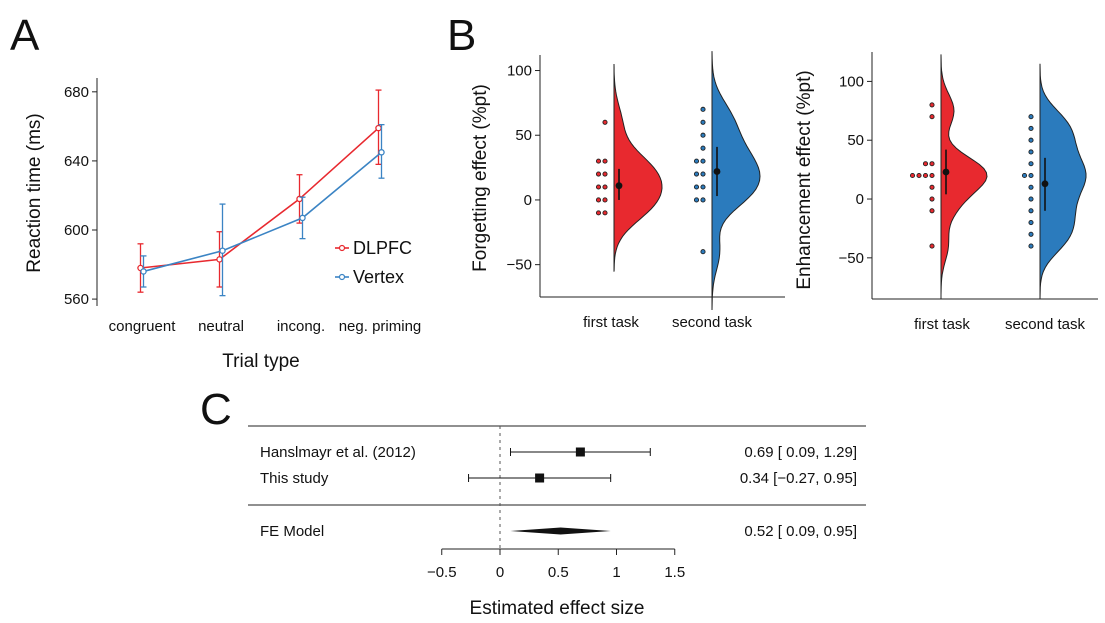 The height and width of the screenshot is (623, 1105). What do you see at coordinates (76, 230) in the screenshot?
I see `panel-a-ytick-label: 600` at bounding box center [76, 230].